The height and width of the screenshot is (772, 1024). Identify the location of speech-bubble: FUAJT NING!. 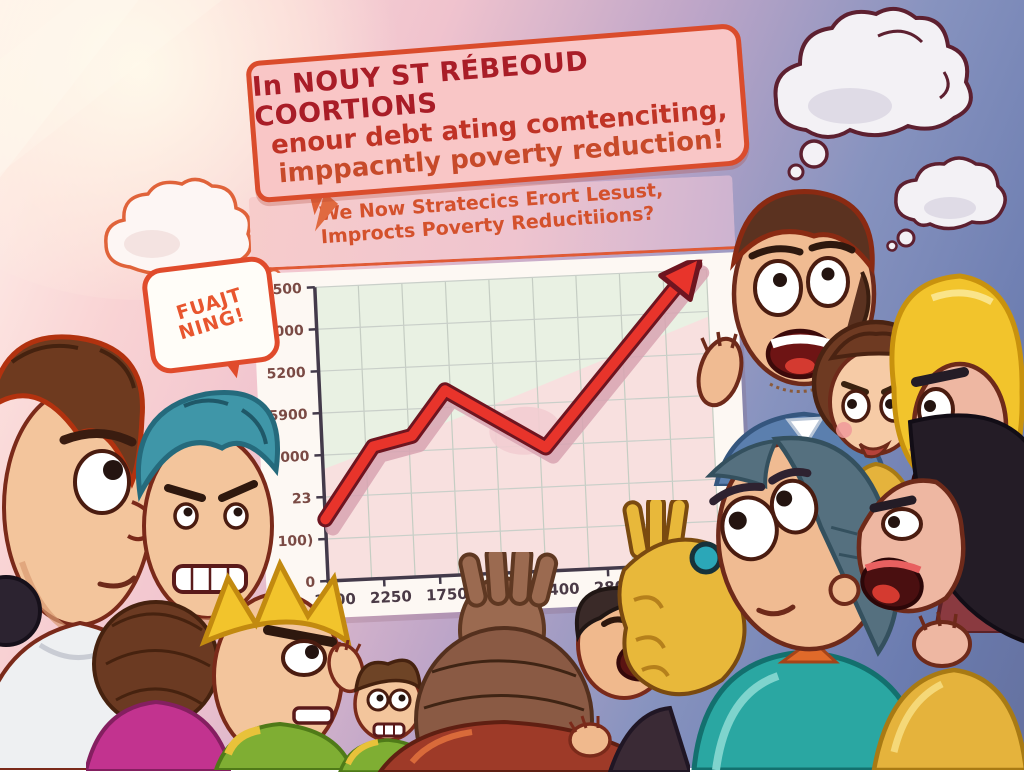
(211, 314).